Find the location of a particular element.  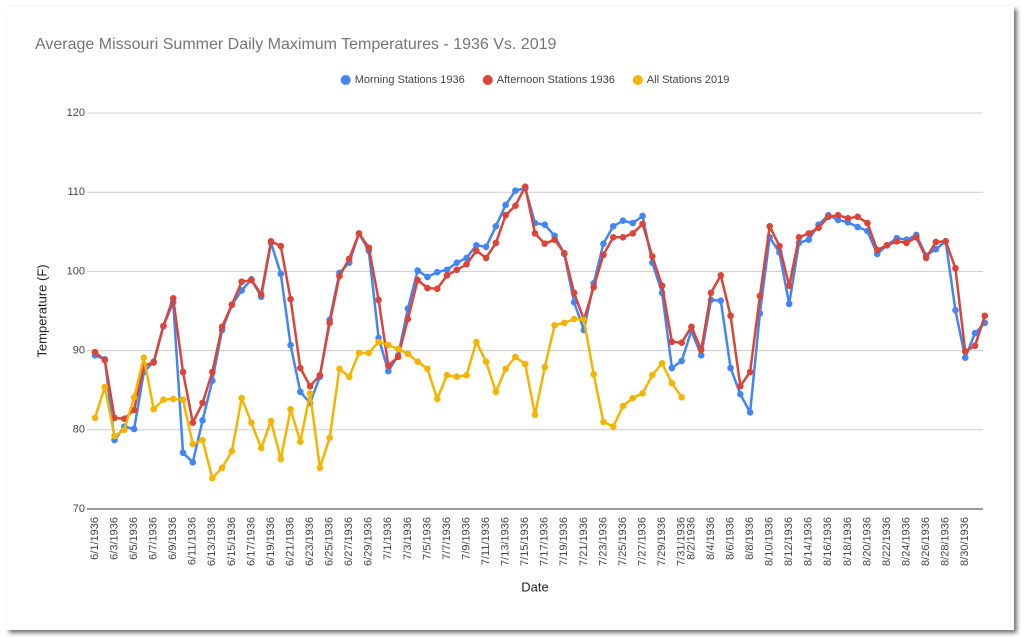

x-tick-label: 6/11/1936 is located at coordinates (193, 541).